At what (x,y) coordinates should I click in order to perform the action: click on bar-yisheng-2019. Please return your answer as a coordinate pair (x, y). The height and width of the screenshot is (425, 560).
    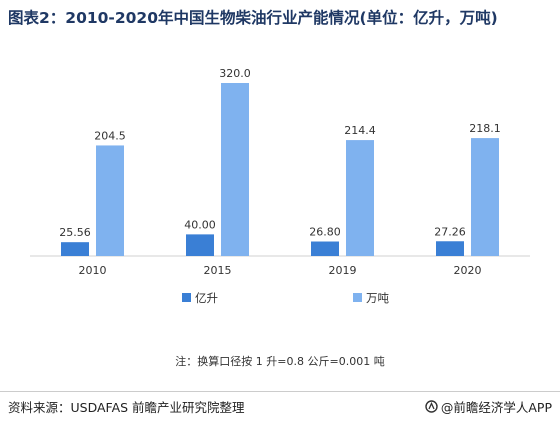
    Looking at the image, I should click on (325, 248).